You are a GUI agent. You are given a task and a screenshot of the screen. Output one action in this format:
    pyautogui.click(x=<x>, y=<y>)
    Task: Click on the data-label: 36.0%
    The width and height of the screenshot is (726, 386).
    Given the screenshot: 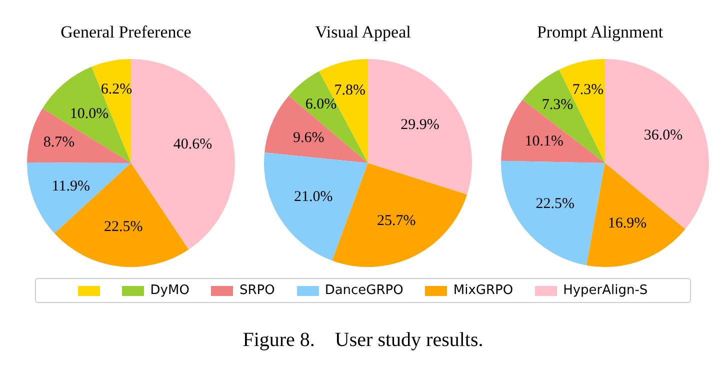 What is the action you would take?
    pyautogui.click(x=663, y=135)
    